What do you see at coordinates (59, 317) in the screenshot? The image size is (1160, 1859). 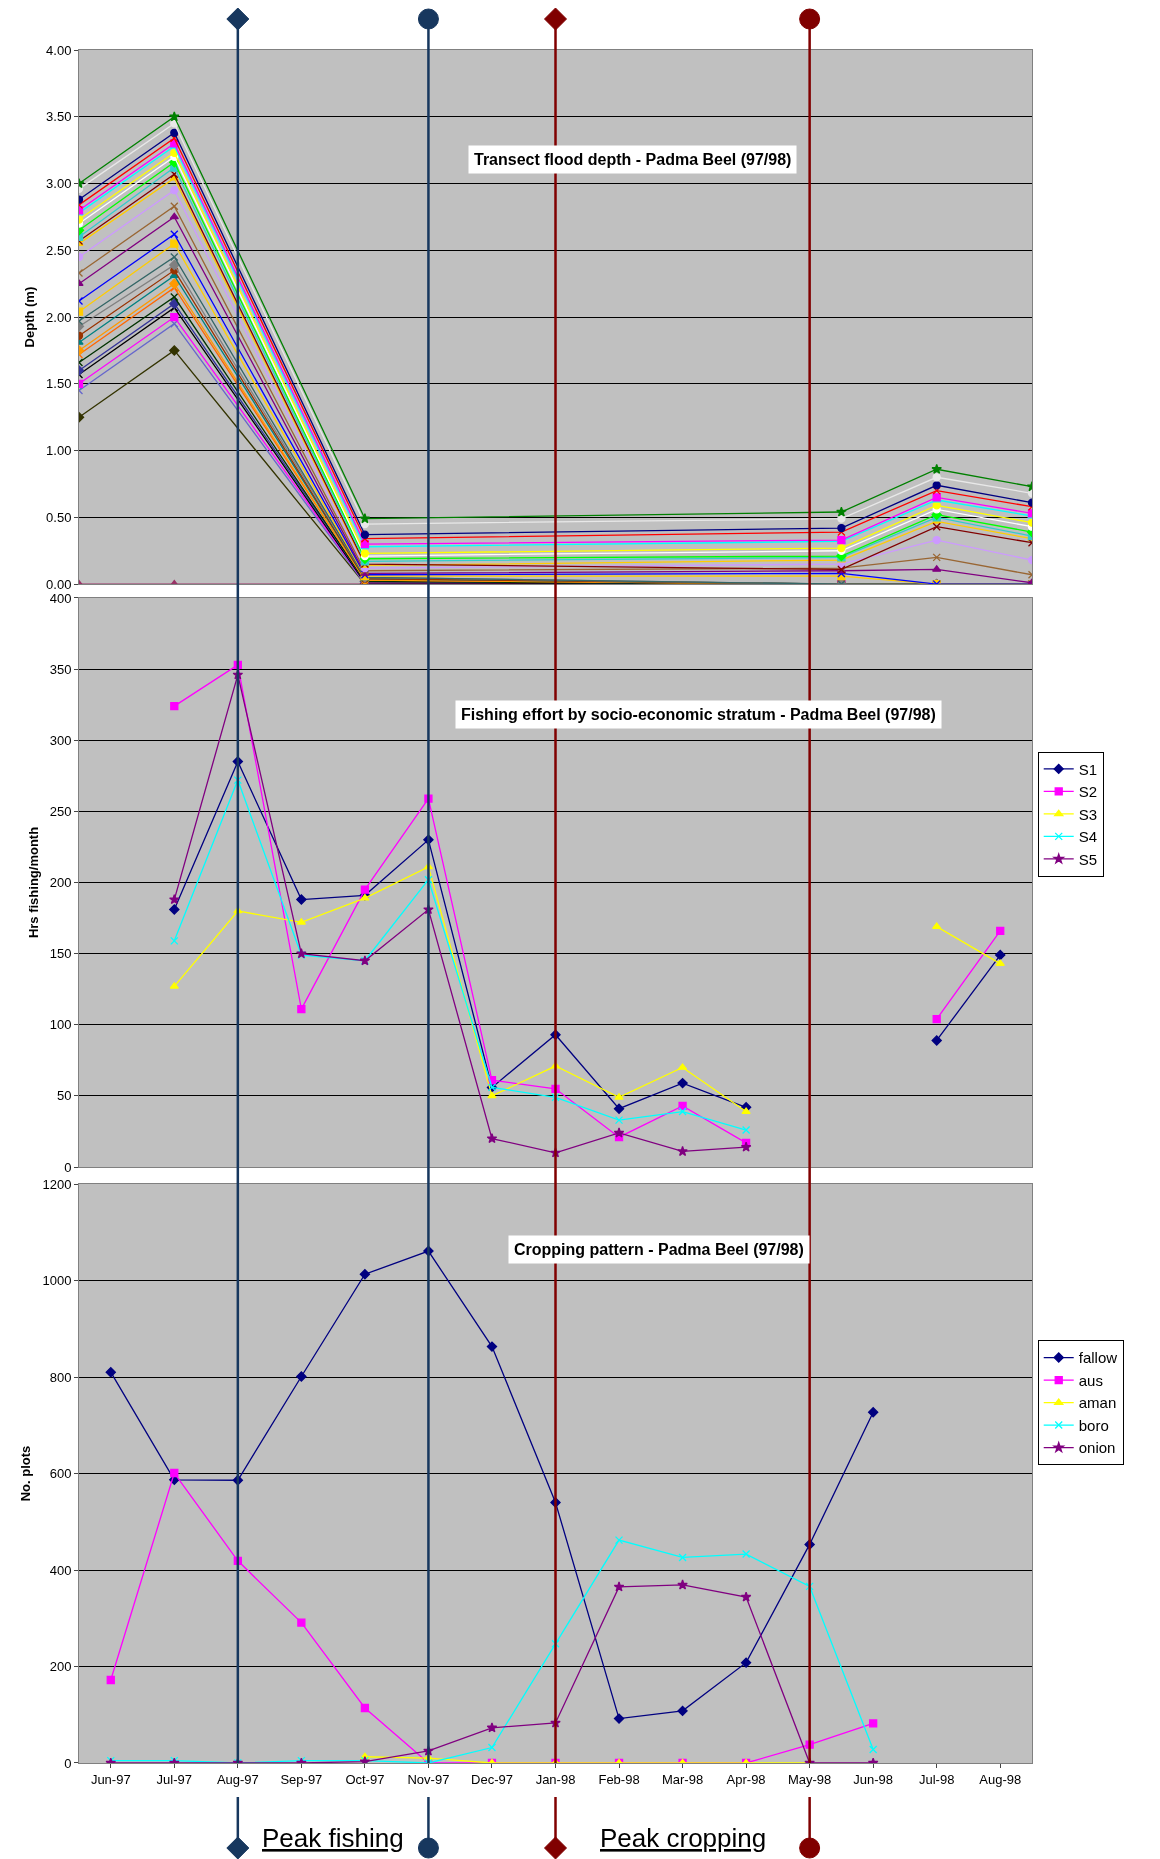 I see `y-tick-label: 2.00` at bounding box center [59, 317].